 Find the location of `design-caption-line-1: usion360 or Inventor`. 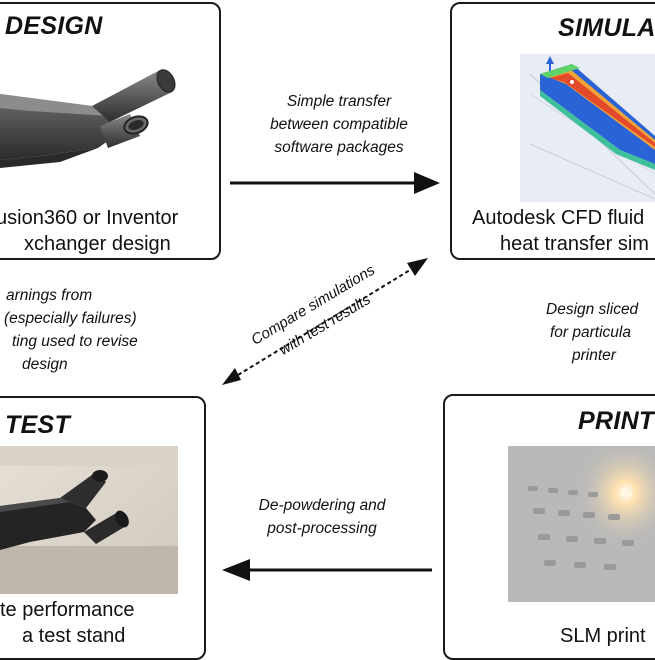

design-caption-line-1: usion360 or Inventor is located at coordinates (89, 218).